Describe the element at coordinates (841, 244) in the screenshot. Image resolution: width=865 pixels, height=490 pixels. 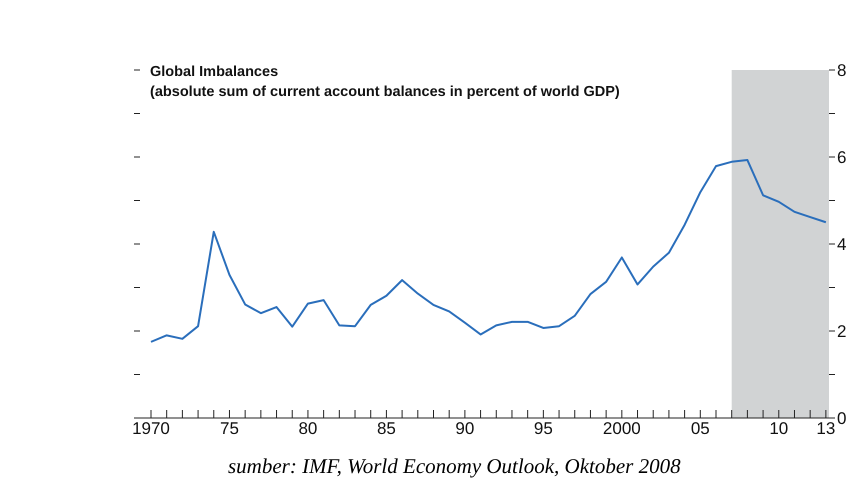
I see `y-tick-label: 4` at that location.